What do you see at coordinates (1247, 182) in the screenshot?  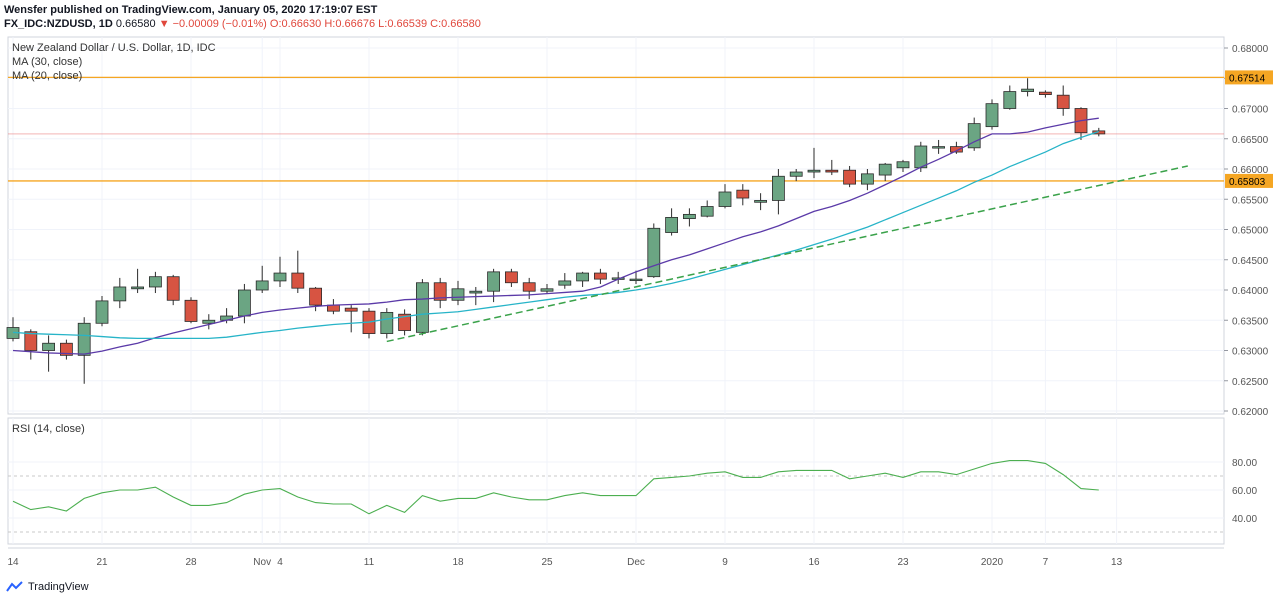 I see `level-price-label: 0.65803` at bounding box center [1247, 182].